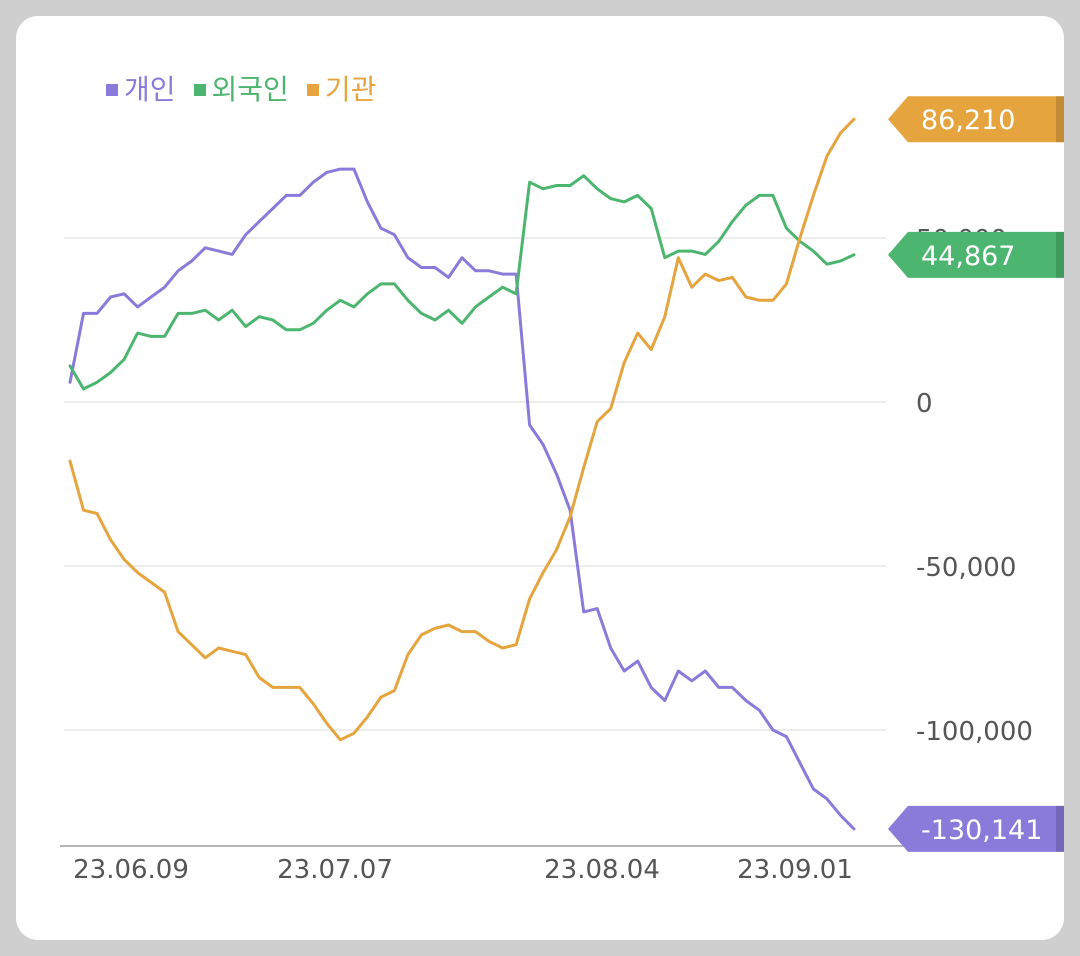 The height and width of the screenshot is (956, 1080). I want to click on legend-item-foreign: 외국인, so click(241, 88).